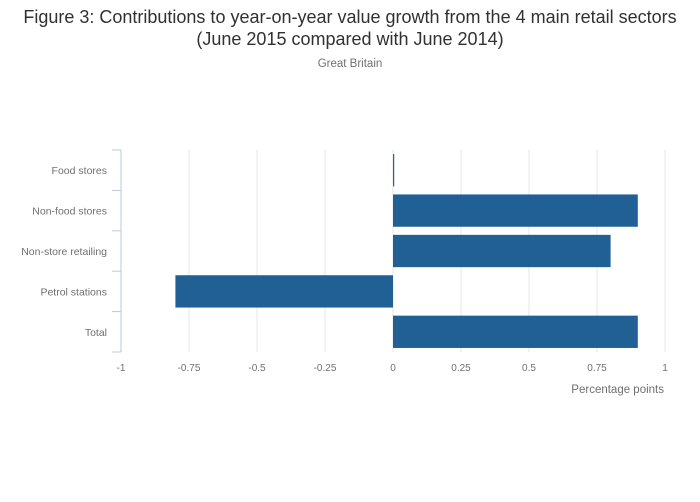 This screenshot has height=502, width=700. What do you see at coordinates (96, 333) in the screenshot?
I see `category-label: Total` at bounding box center [96, 333].